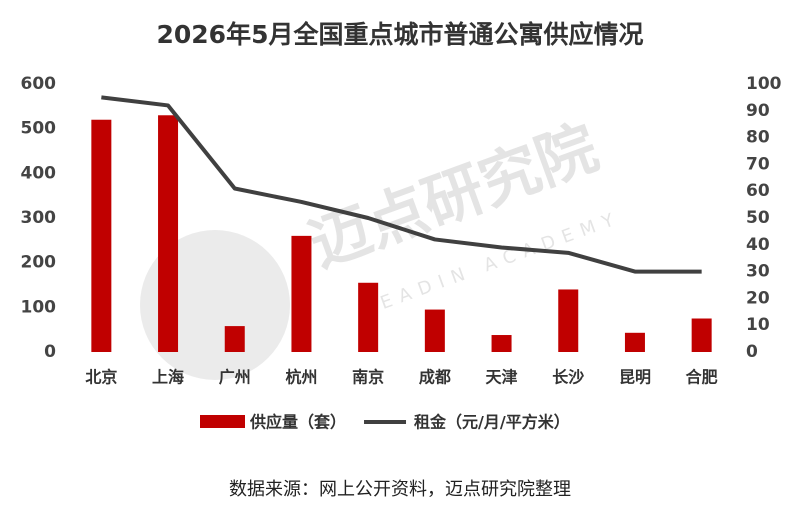 This screenshot has height=509, width=800. I want to click on x-tick-label: 天津, so click(502, 377).